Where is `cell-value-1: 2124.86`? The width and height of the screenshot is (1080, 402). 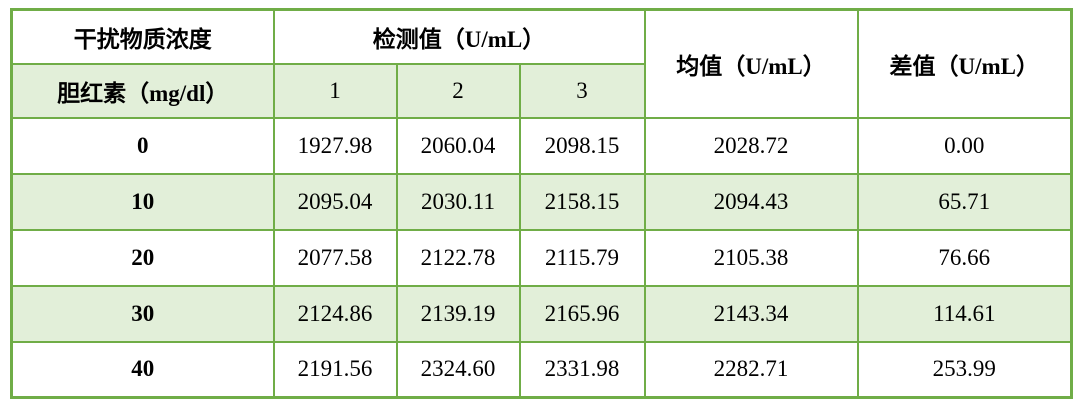
cell-value-1: 2124.86 is located at coordinates (335, 313).